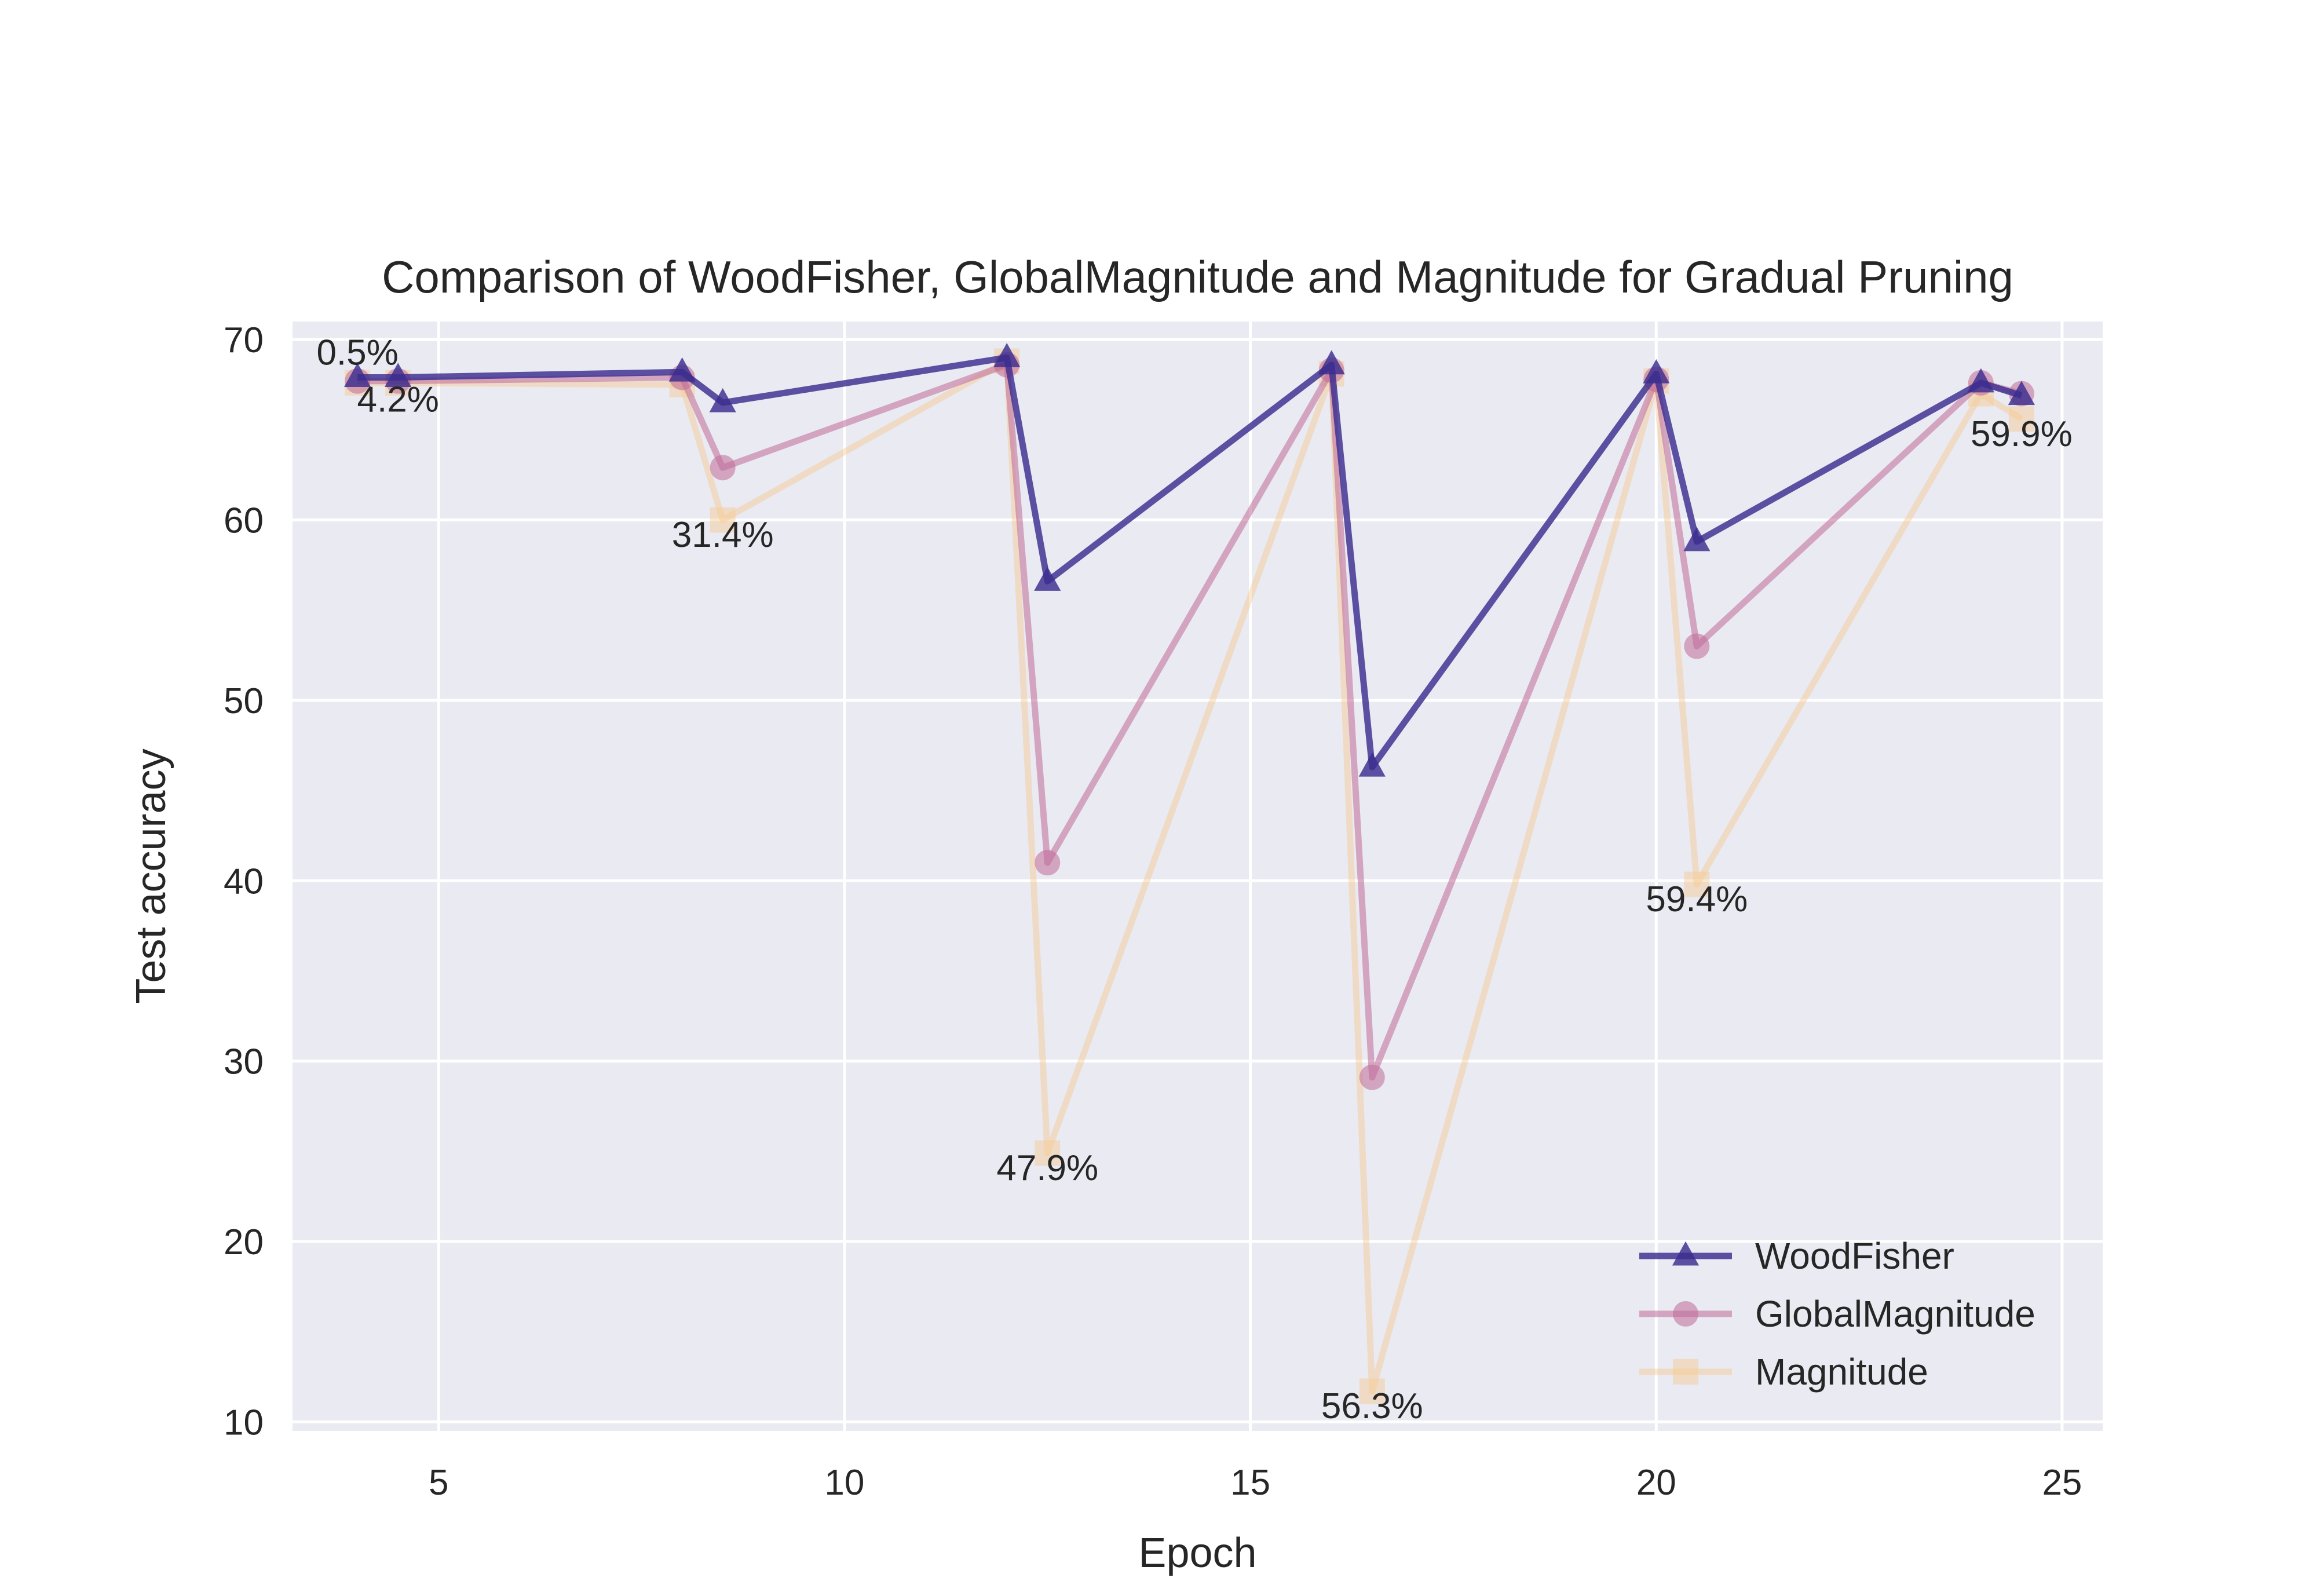 Image resolution: width=2317 pixels, height=1596 pixels. I want to click on y-tick-label: 40, so click(244, 881).